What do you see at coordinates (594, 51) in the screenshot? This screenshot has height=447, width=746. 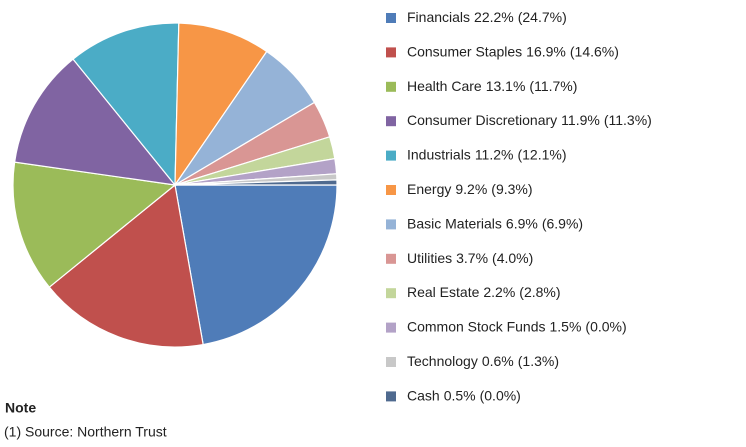 I see `legend-benchmark: (14.6%)` at bounding box center [594, 51].